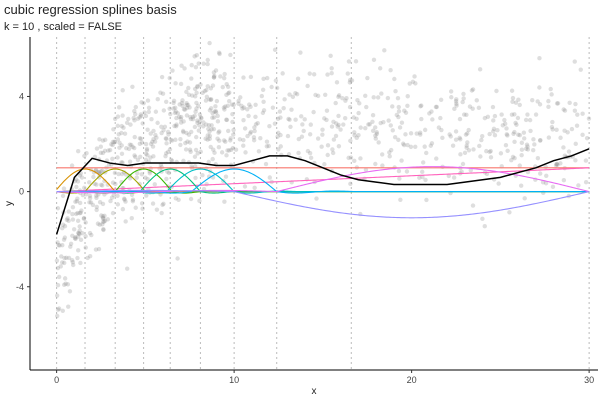 This screenshot has height=400, width=600. Describe the element at coordinates (234, 380) in the screenshot. I see `x-tick-label: 10` at that location.